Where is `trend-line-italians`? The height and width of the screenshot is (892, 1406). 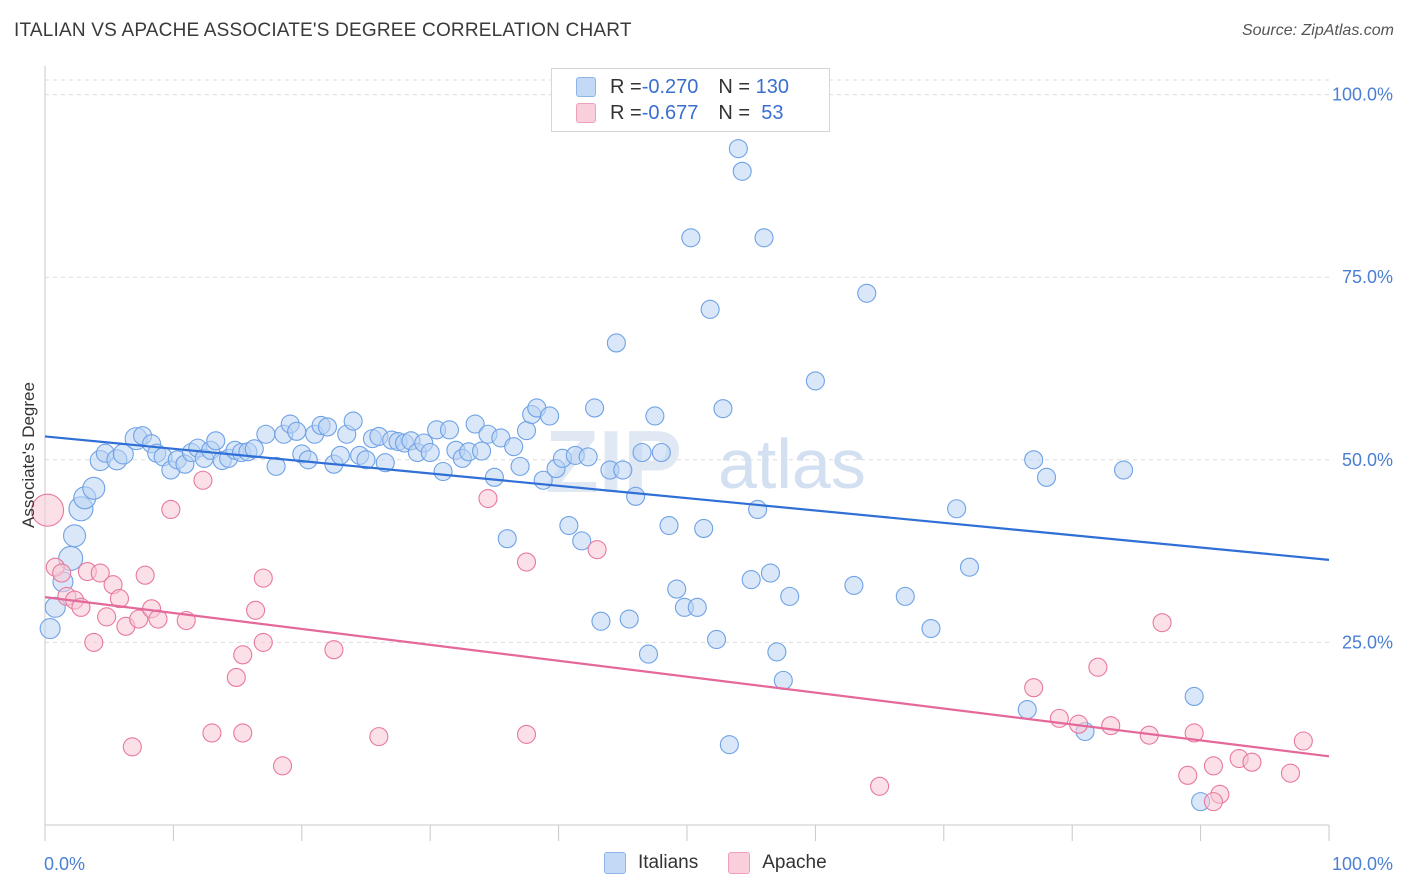
trend-line-italians is located at coordinates (687, 498).